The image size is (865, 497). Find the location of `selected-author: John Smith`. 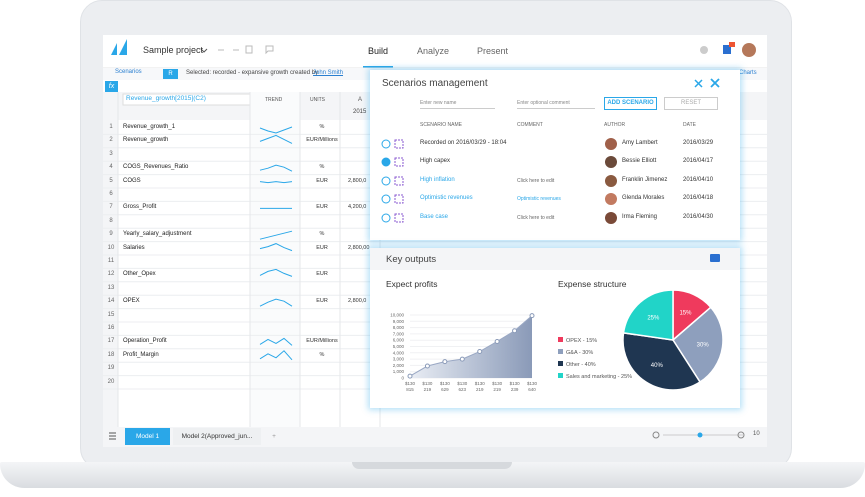

selected-author: John Smith is located at coordinates (328, 73).